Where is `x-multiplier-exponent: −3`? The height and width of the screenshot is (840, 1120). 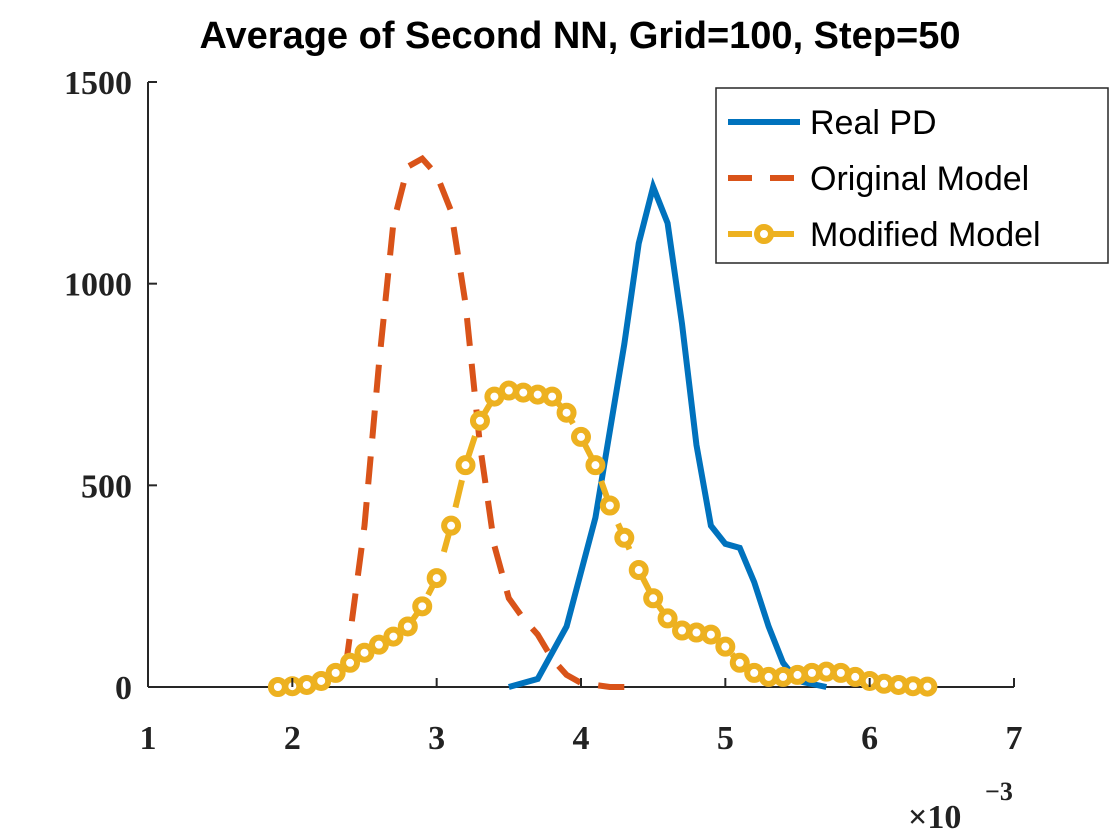 x-multiplier-exponent: −3 is located at coordinates (999, 791).